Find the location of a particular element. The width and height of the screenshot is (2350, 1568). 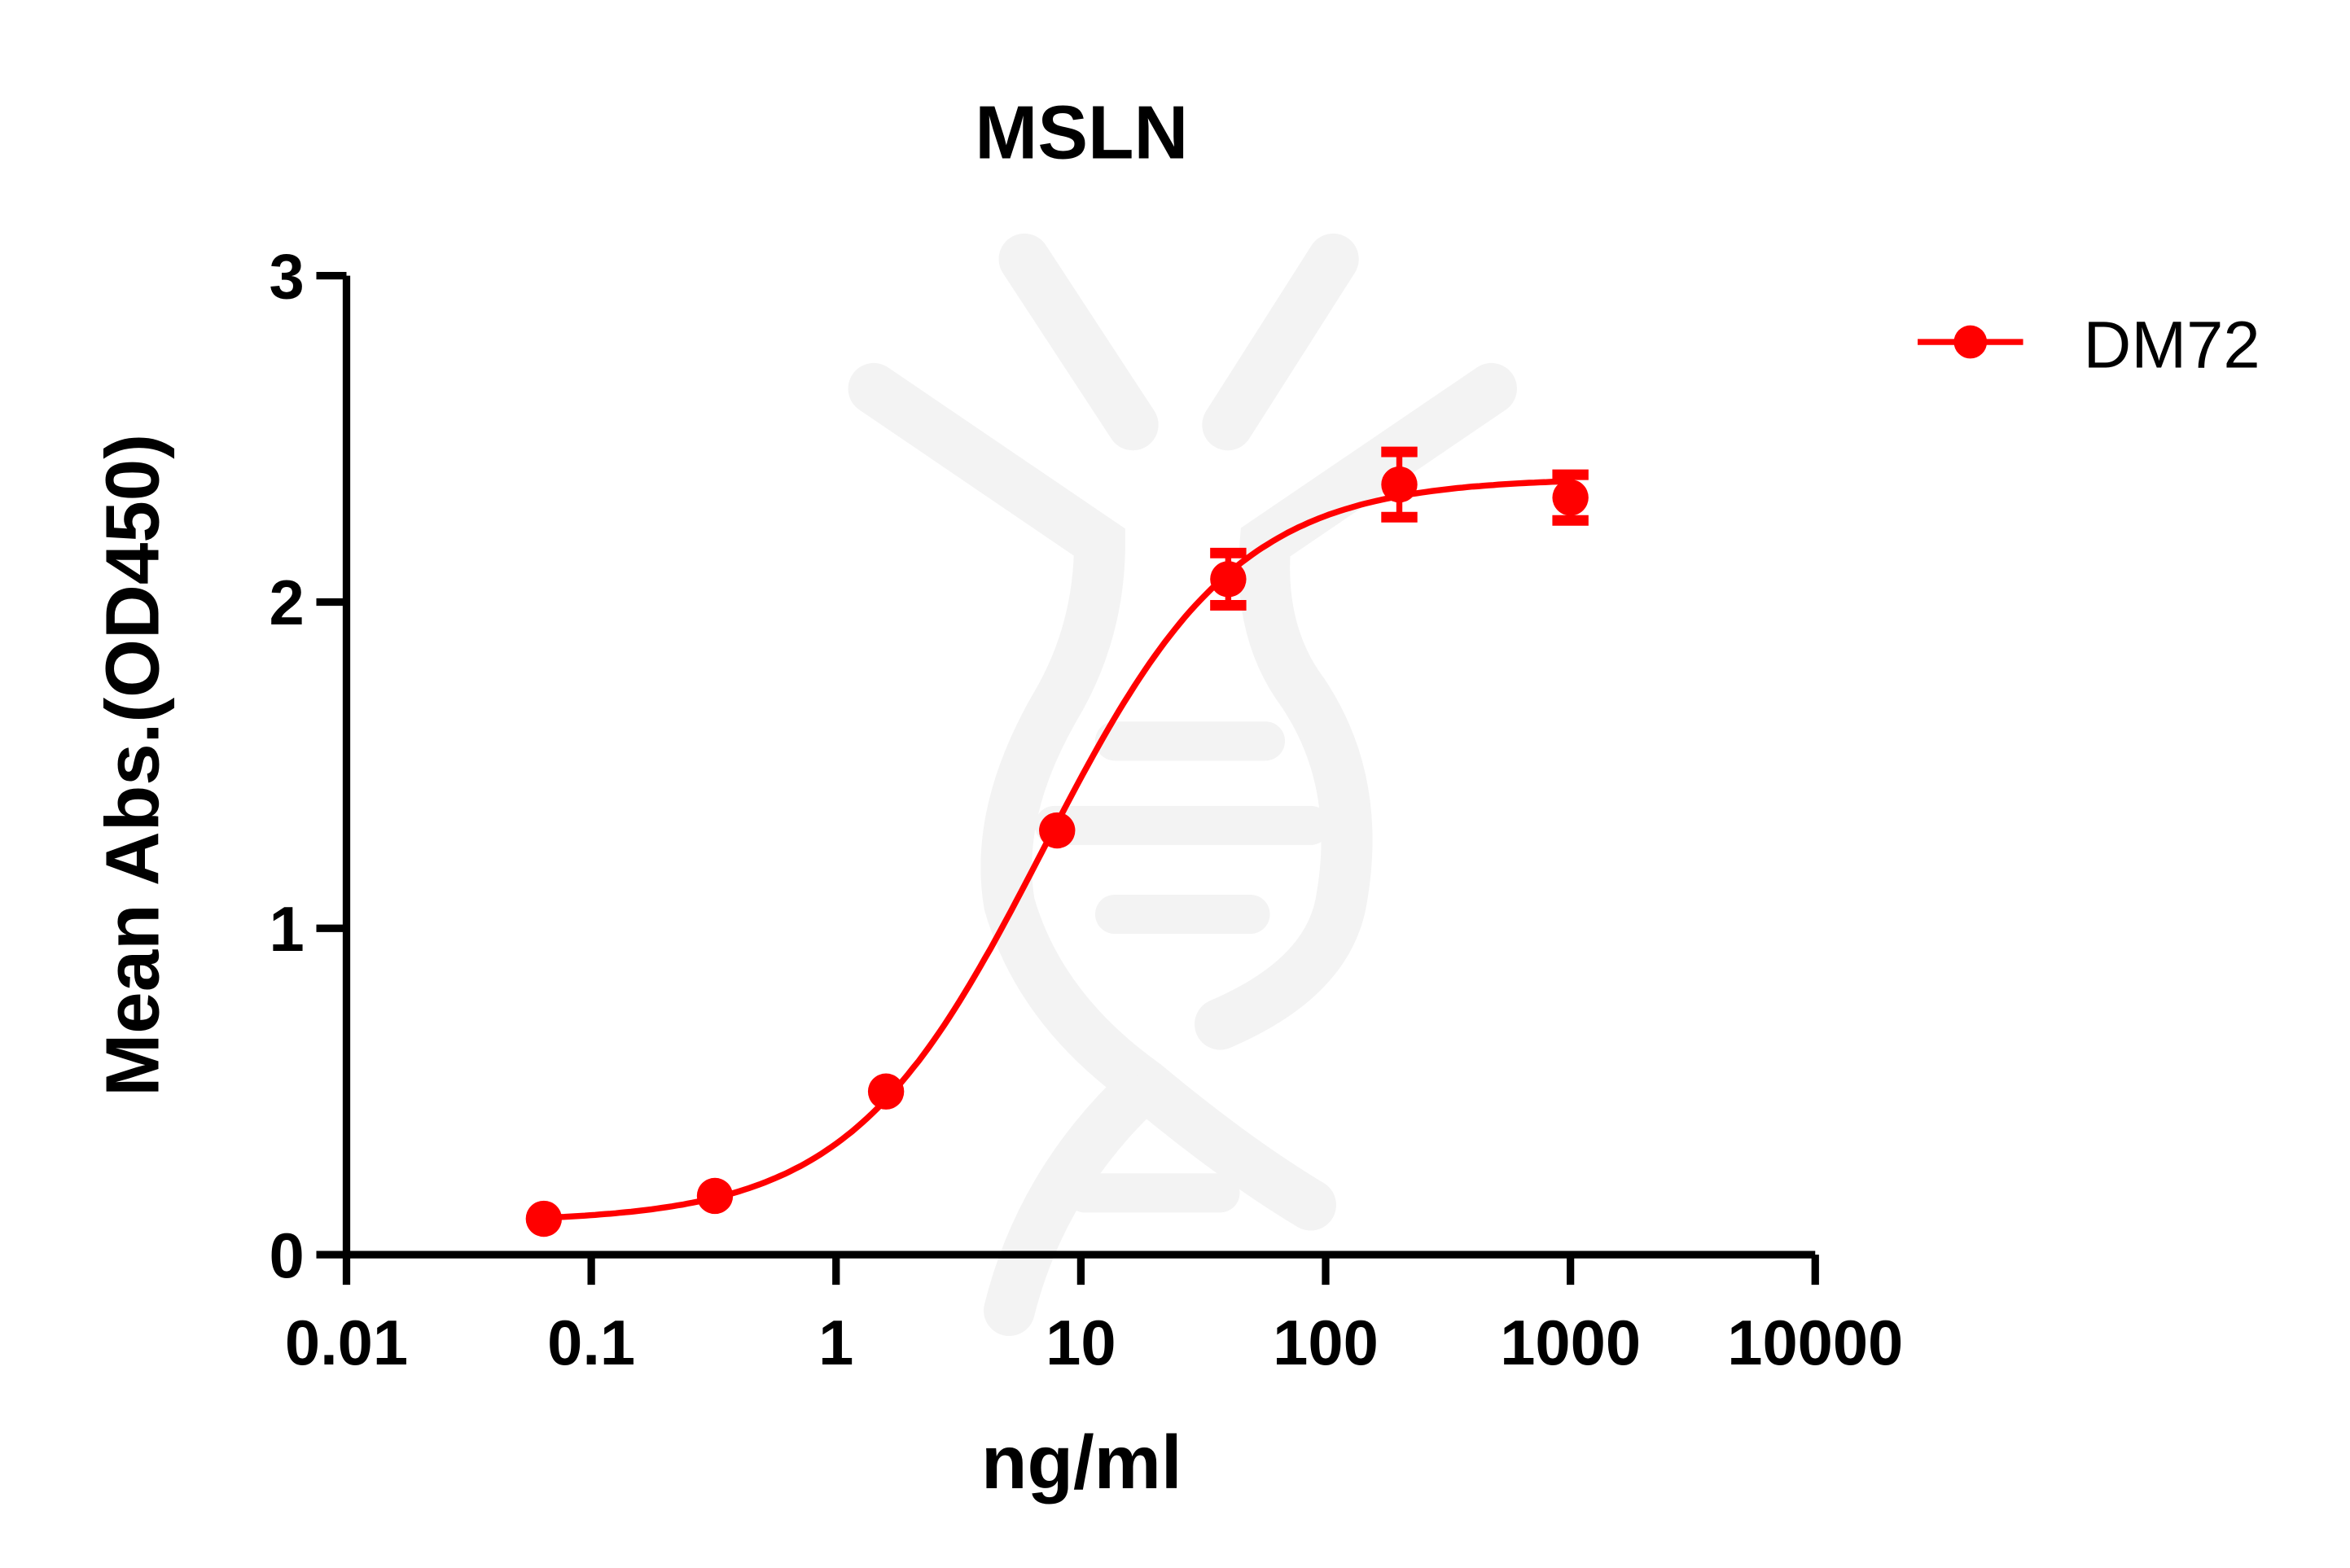

y-tick-label: 1 is located at coordinates (286, 930).